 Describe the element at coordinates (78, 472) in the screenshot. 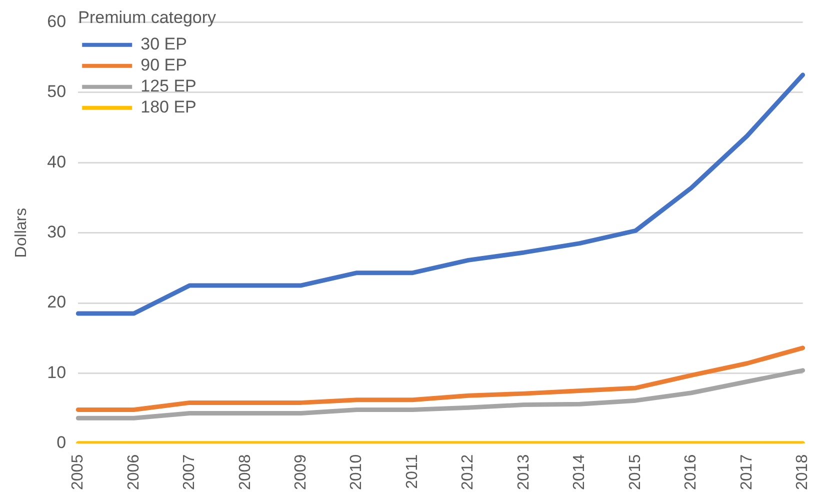

I see `x-tick-label: 2005` at that location.